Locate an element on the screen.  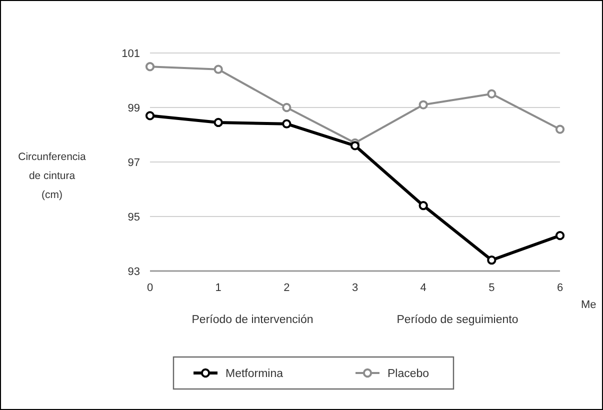
text: Período de intervención is located at coordinates (253, 320).